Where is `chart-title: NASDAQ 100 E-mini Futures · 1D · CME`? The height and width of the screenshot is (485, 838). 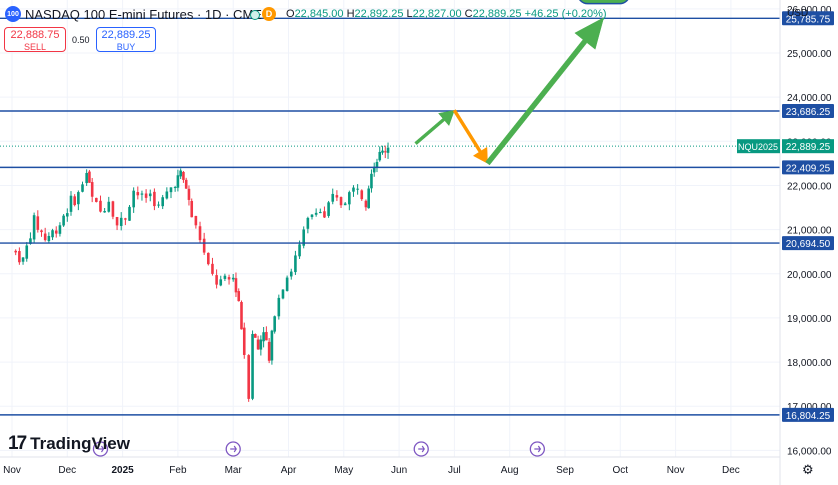
chart-title: NASDAQ 100 E-mini Futures · 1D · CME is located at coordinates (143, 14).